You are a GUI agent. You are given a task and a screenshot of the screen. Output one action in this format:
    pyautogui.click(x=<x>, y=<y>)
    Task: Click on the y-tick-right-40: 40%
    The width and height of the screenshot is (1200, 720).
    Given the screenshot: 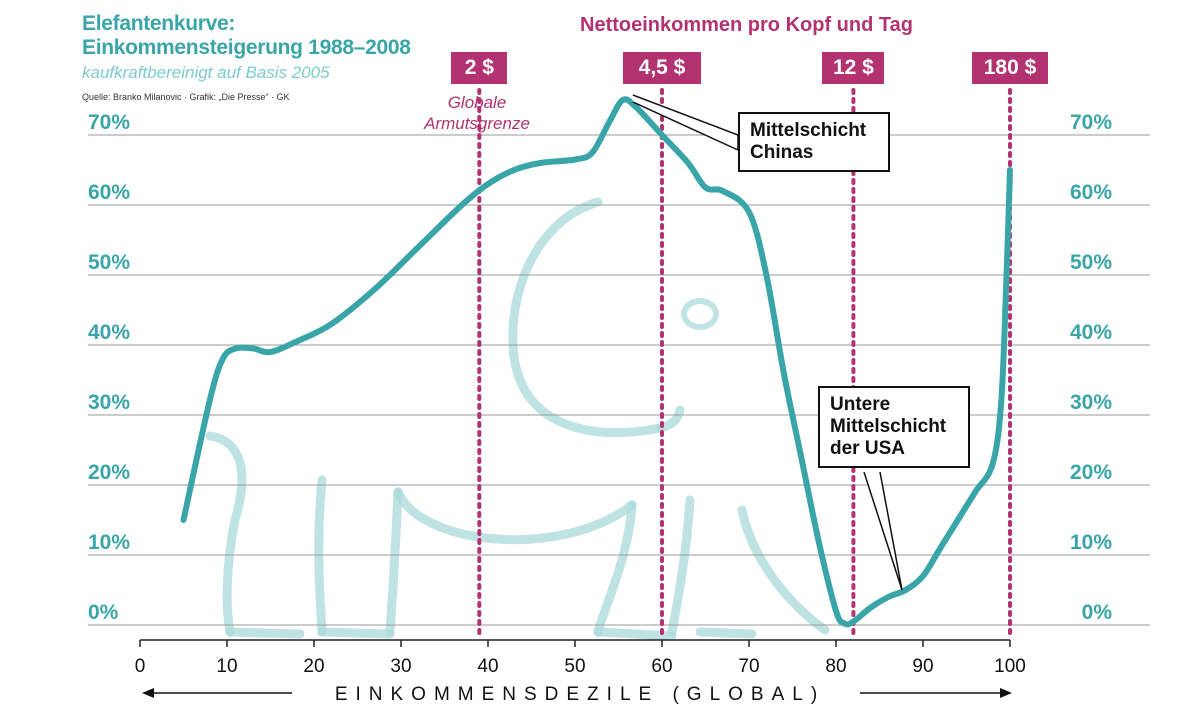 What is the action you would take?
    pyautogui.click(x=1091, y=332)
    